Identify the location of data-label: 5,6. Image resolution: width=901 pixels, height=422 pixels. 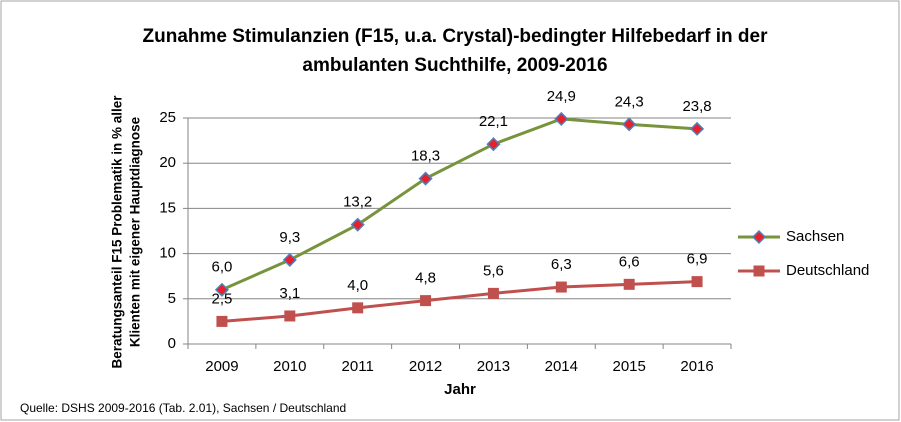
(493, 270).